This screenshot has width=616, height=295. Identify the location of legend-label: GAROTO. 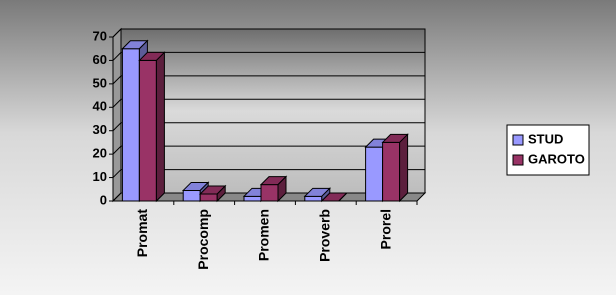
(556, 158).